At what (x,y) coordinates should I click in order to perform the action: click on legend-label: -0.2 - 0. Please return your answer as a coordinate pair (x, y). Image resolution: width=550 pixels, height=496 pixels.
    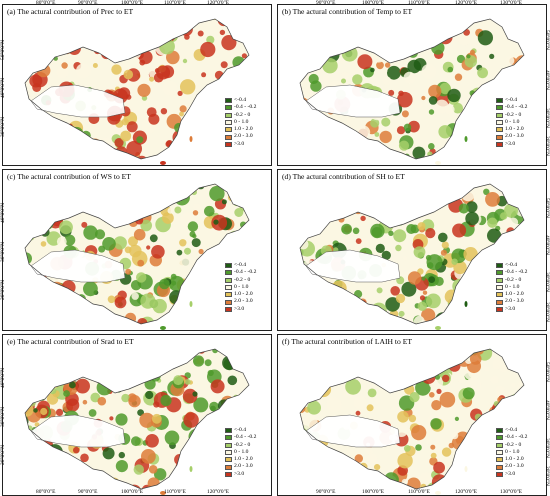
    Looking at the image, I should click on (513, 445).